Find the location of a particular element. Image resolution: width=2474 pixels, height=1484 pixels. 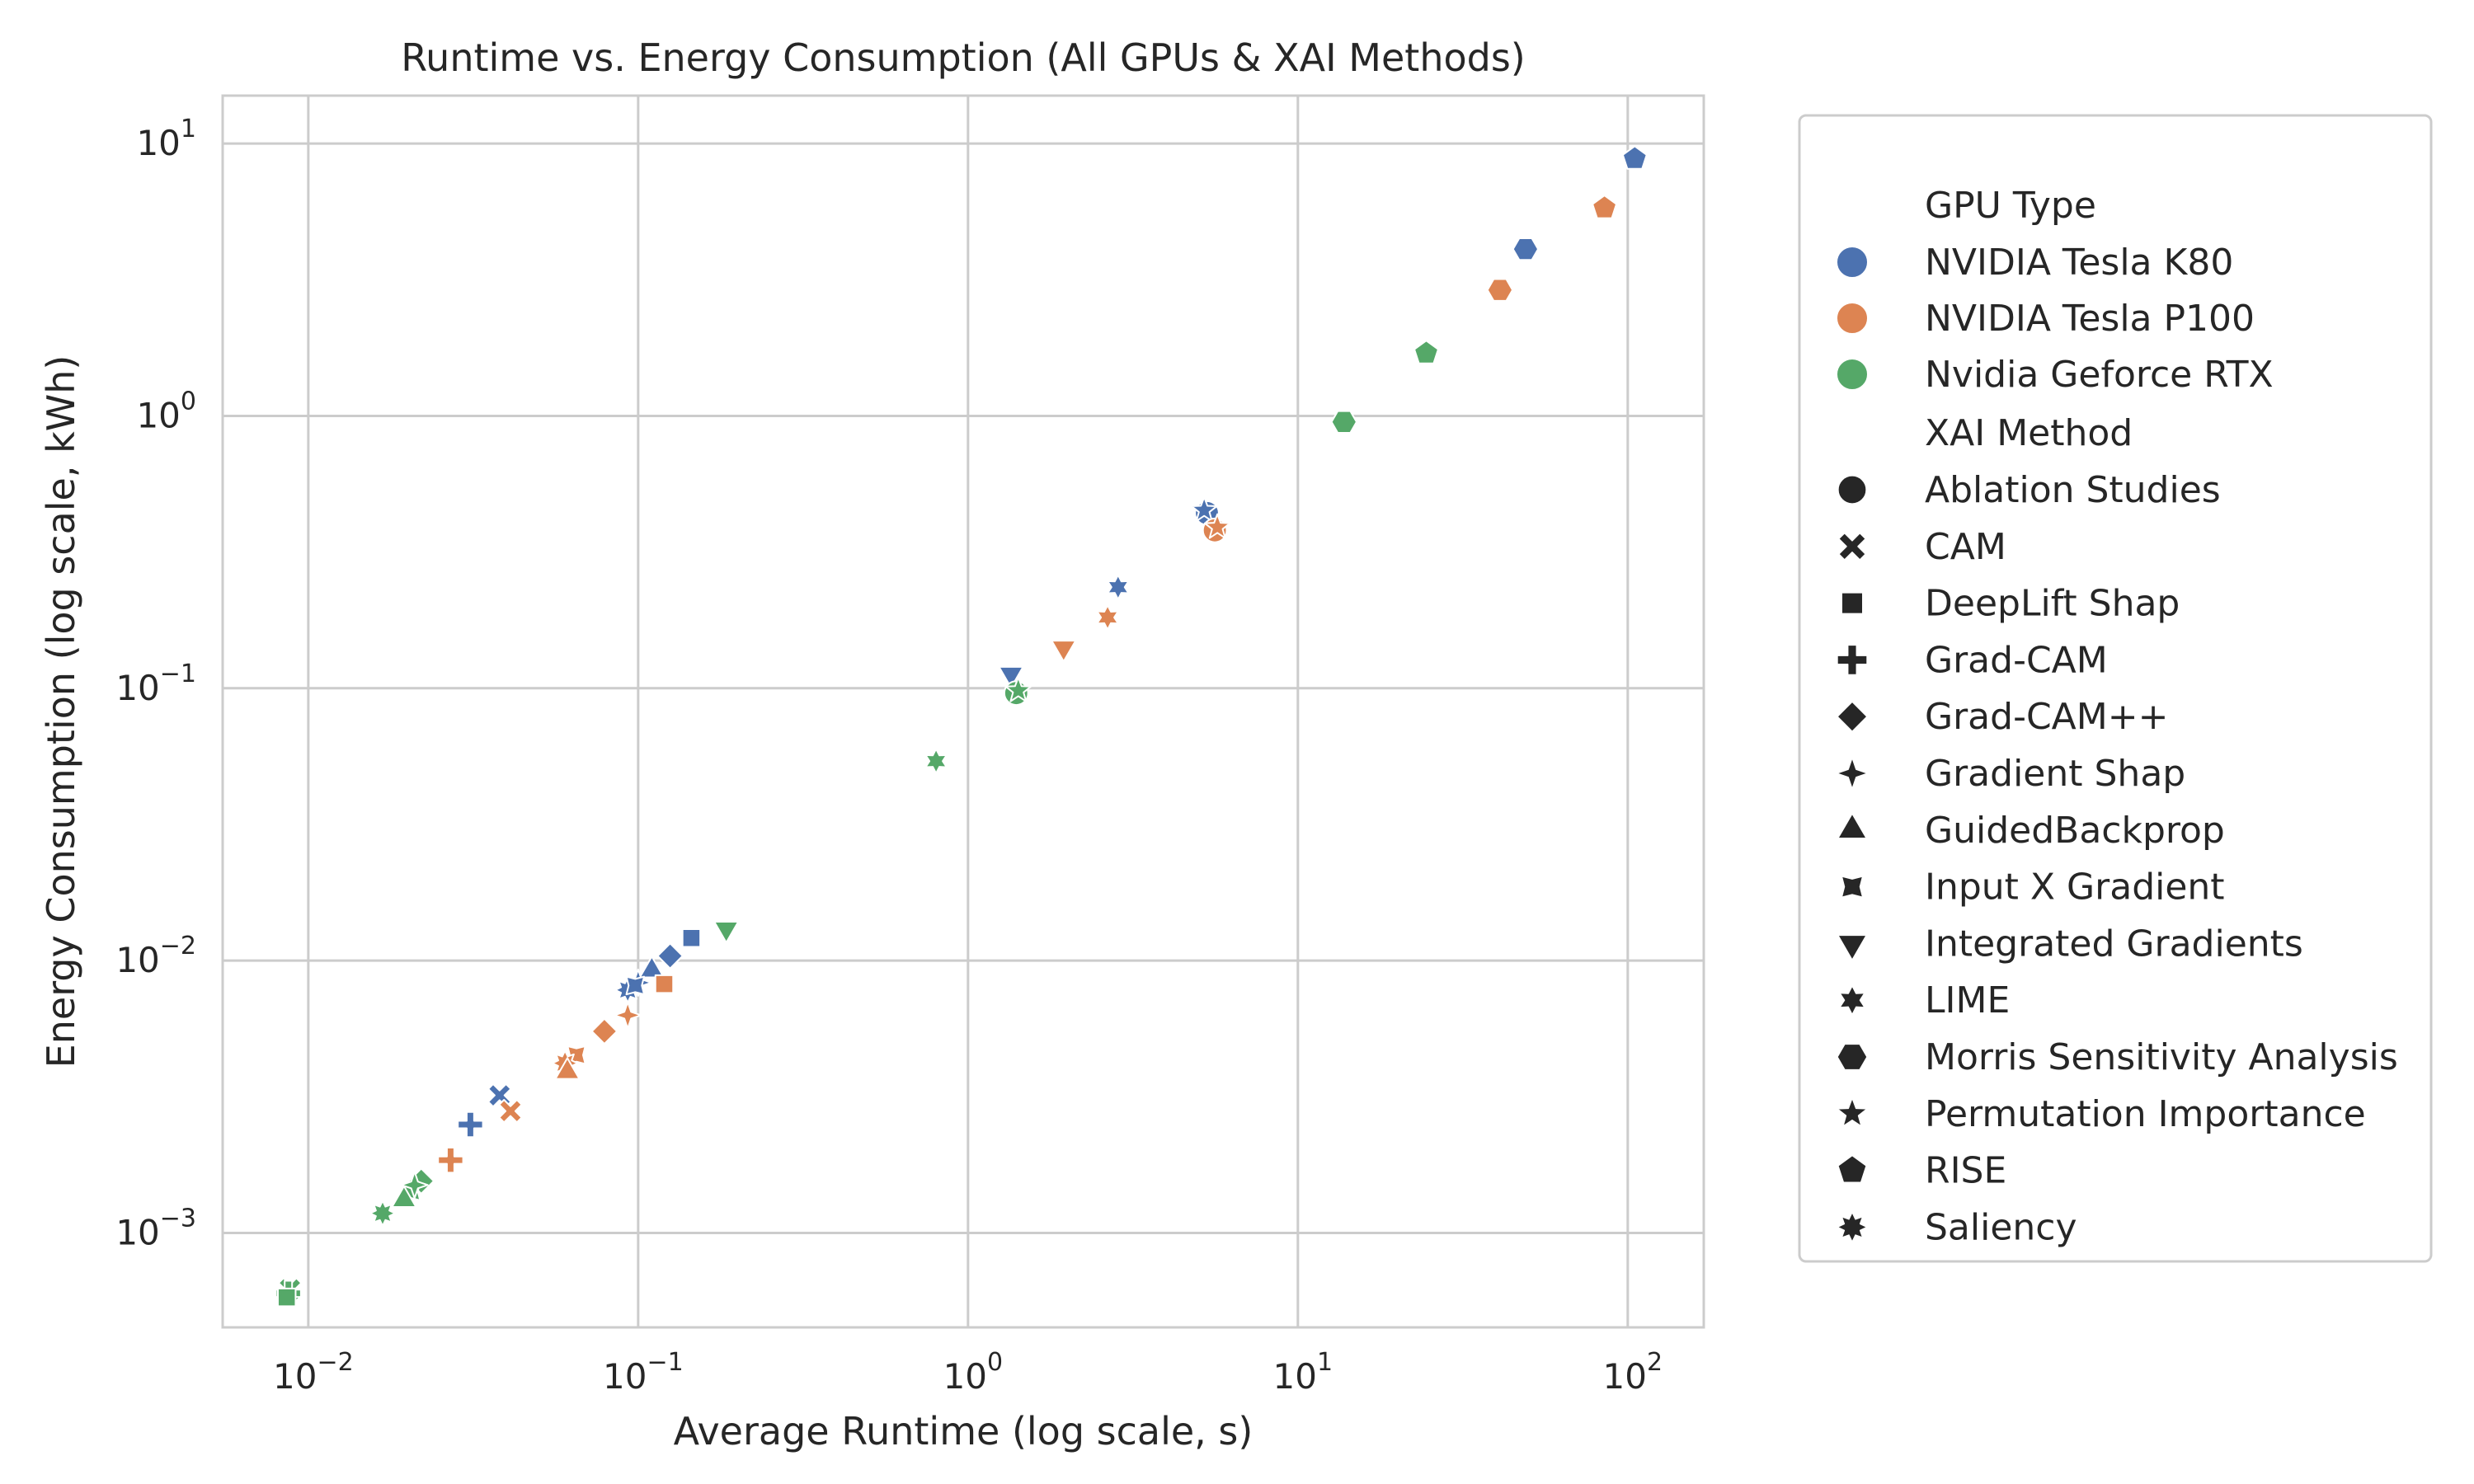

legend-method-label: Gradient Shap is located at coordinates (2055, 774).